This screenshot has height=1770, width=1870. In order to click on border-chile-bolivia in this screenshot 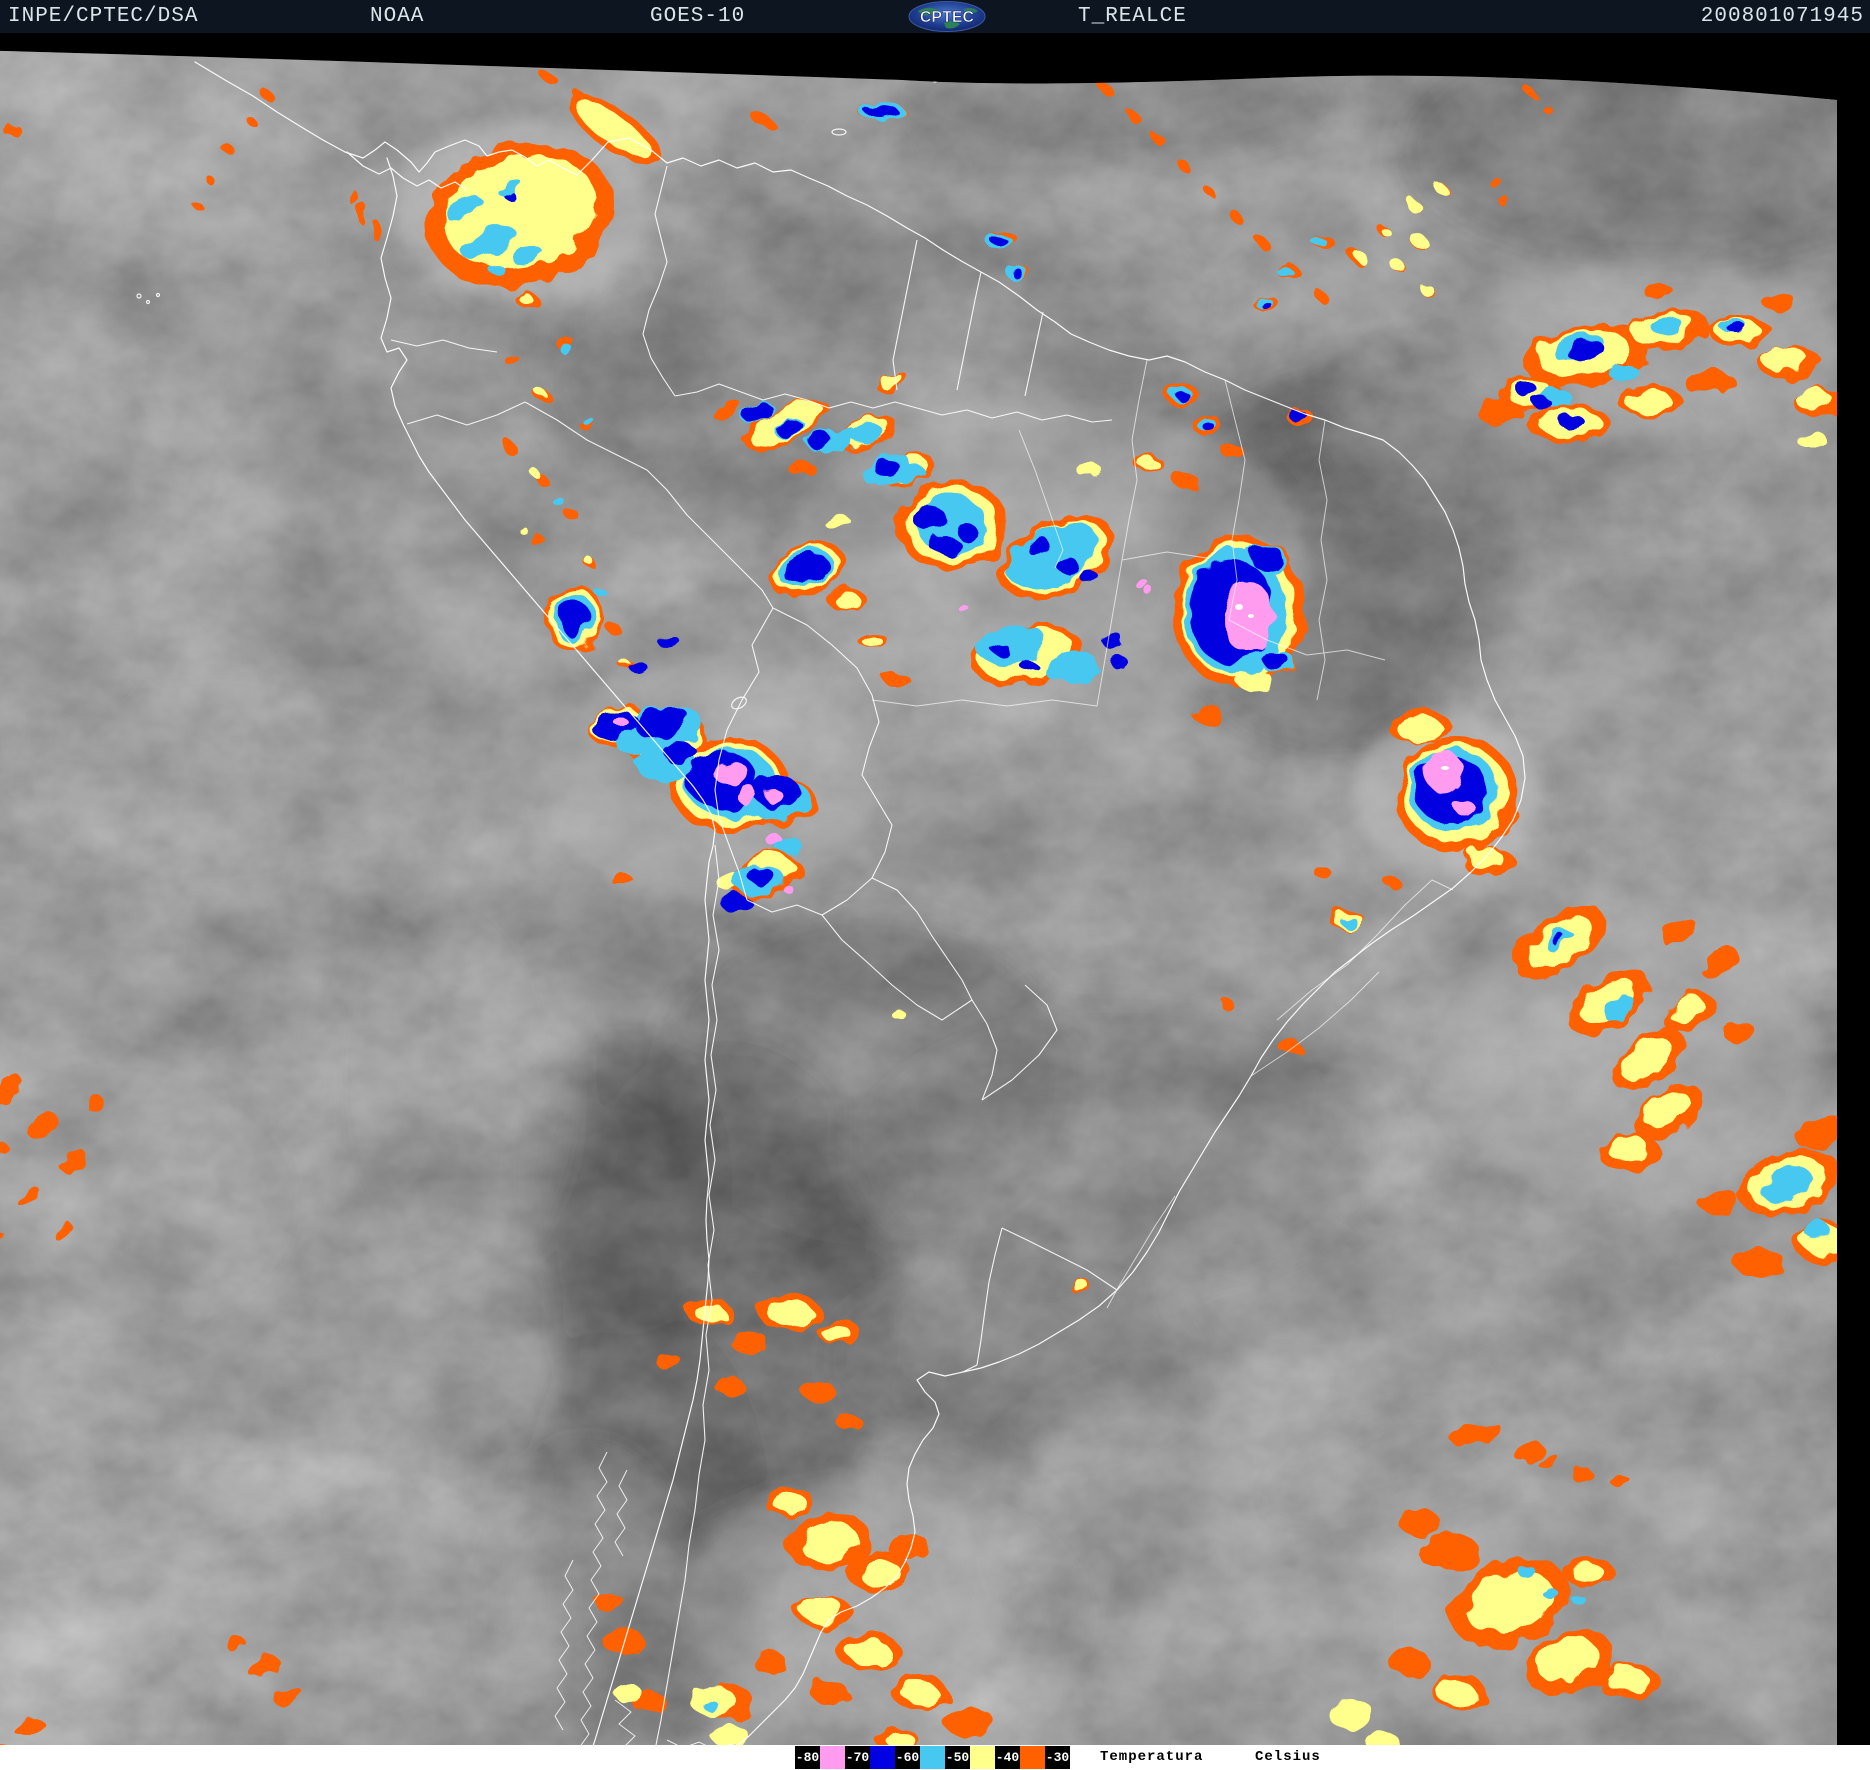, I will do `click(733, 859)`.